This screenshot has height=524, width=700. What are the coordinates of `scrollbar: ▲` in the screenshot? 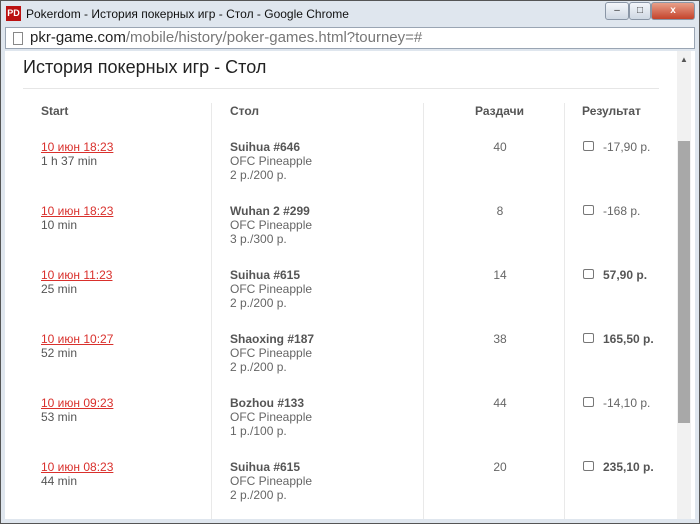 It's located at (684, 285).